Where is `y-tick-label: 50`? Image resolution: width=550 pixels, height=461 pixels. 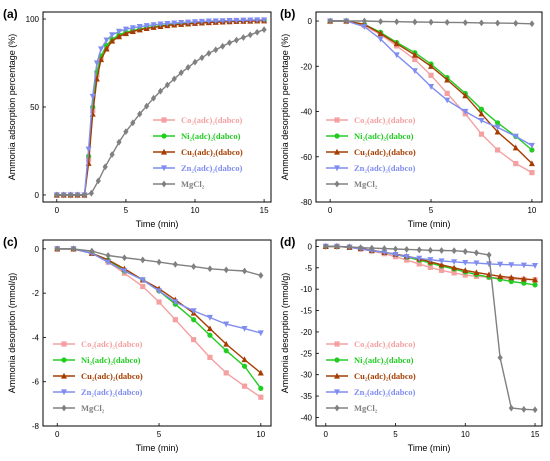 y-tick-label: 50 is located at coordinates (34, 107).